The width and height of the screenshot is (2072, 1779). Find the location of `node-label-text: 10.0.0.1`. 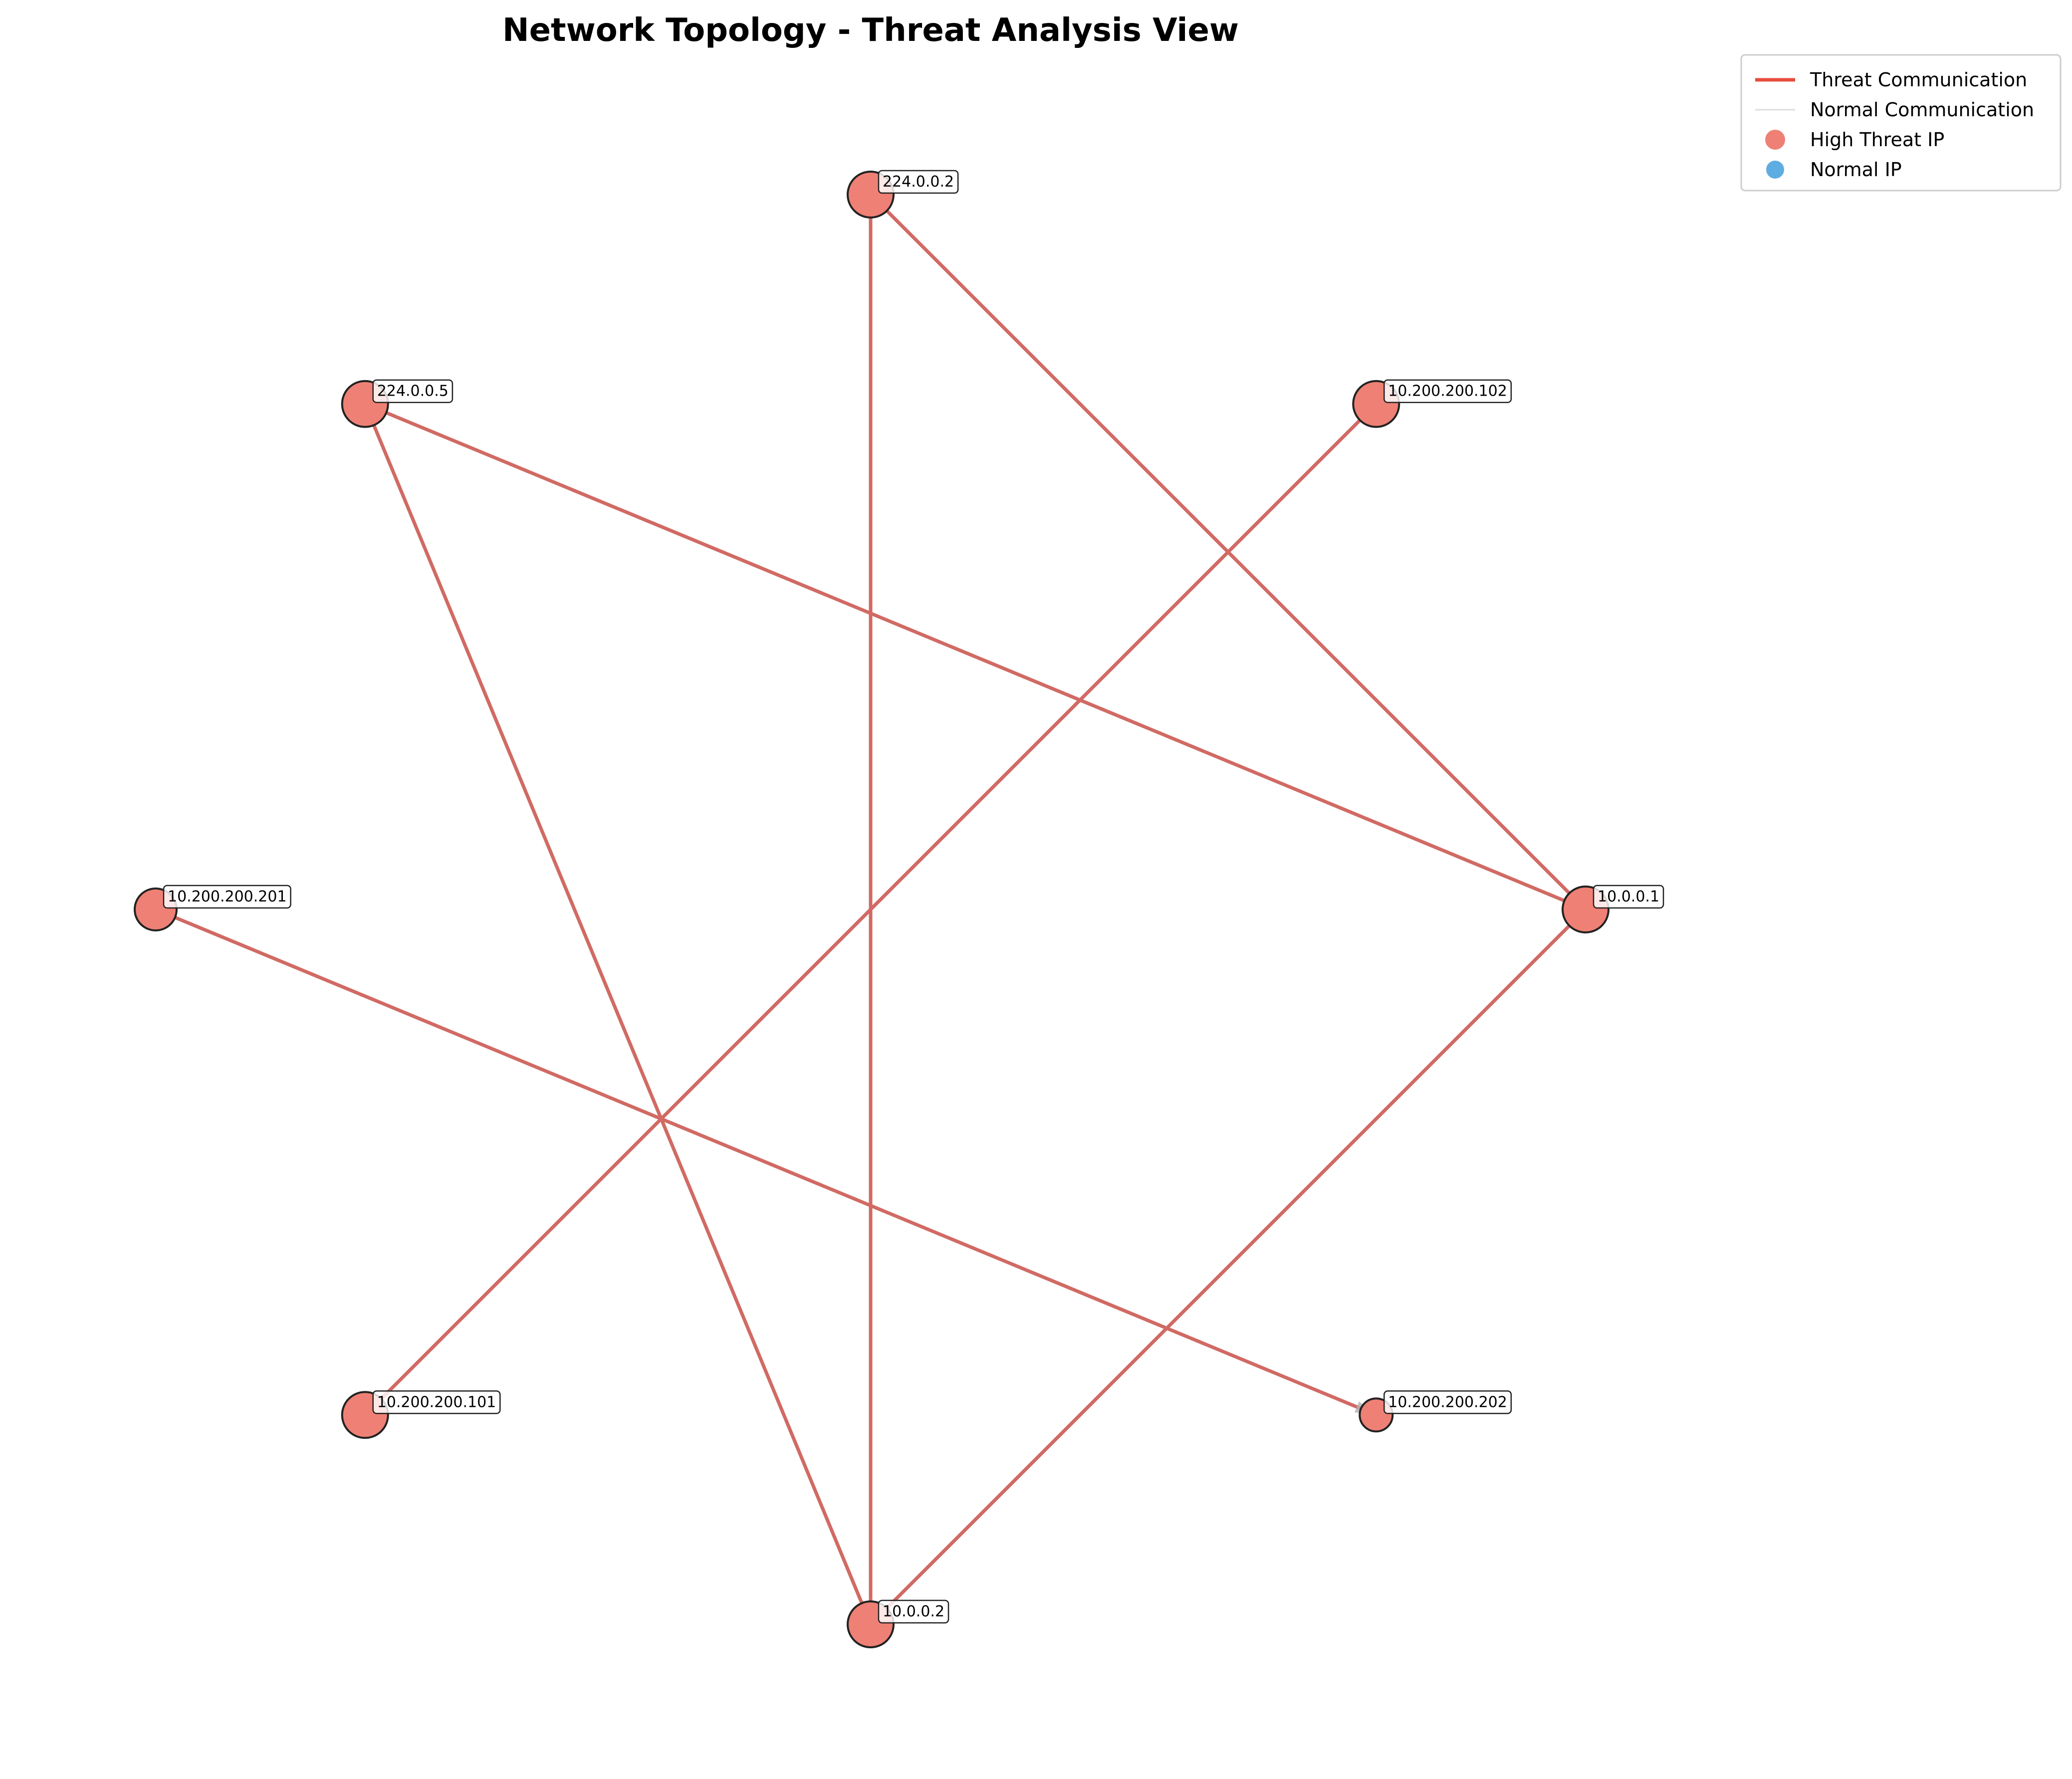

node-label-text: 10.0.0.1 is located at coordinates (1628, 896).